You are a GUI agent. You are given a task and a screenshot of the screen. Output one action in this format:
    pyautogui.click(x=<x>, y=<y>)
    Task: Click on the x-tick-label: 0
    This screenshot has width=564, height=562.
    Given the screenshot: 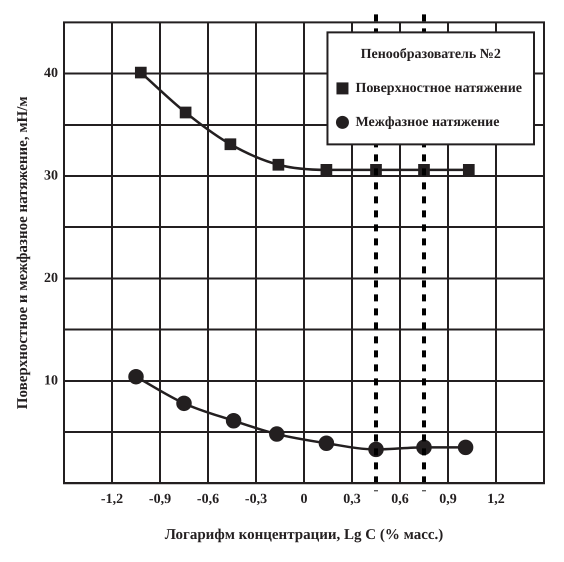 What is the action you would take?
    pyautogui.click(x=304, y=500)
    